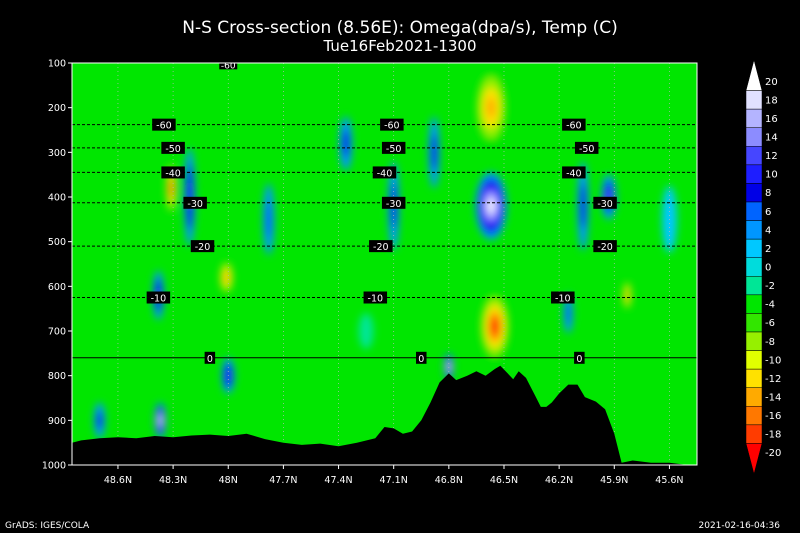  What do you see at coordinates (754, 75) in the screenshot?
I see `colorbar-cell-top` at bounding box center [754, 75].